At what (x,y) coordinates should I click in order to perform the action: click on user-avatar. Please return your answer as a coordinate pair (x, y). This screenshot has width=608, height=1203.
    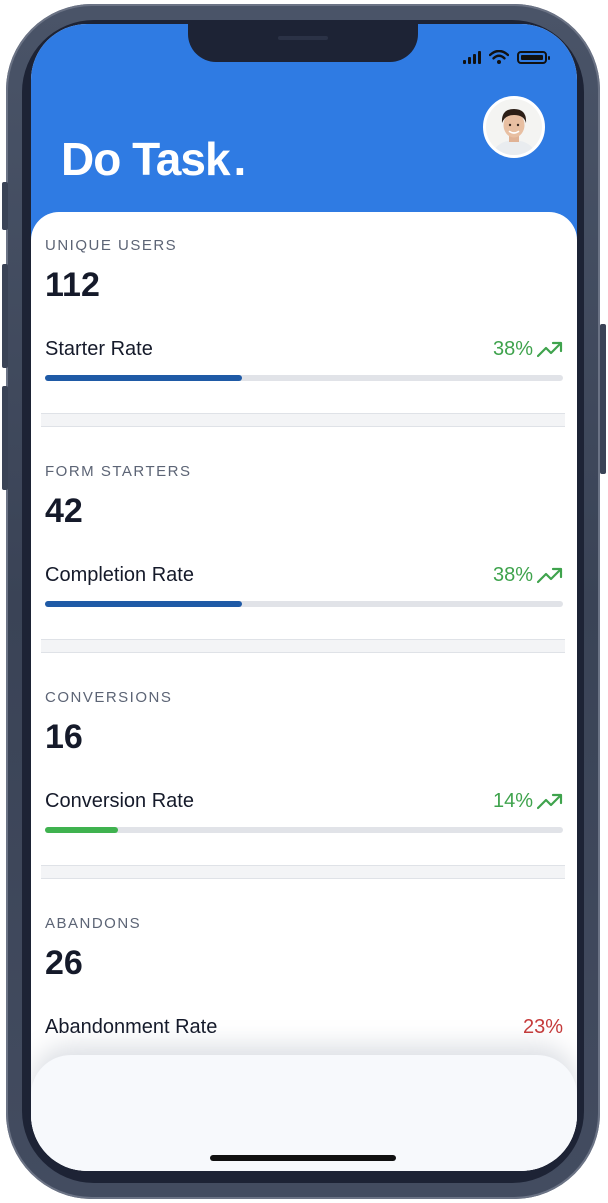
    Looking at the image, I should click on (514, 127).